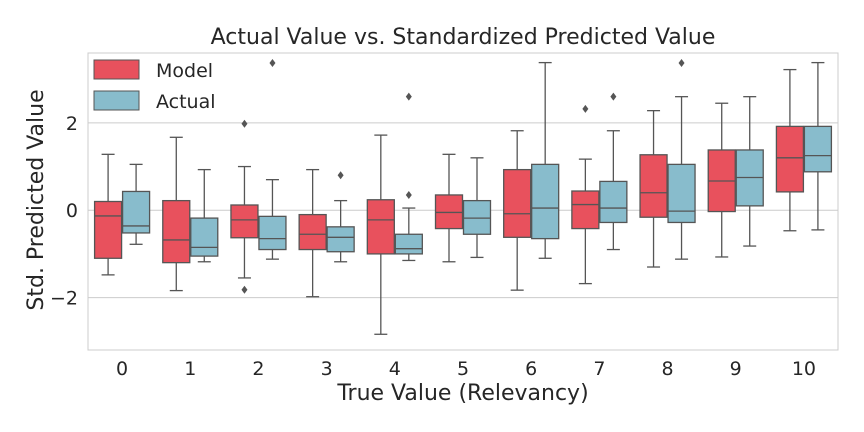  I want to click on legend-swatch-actual, so click(116, 100).